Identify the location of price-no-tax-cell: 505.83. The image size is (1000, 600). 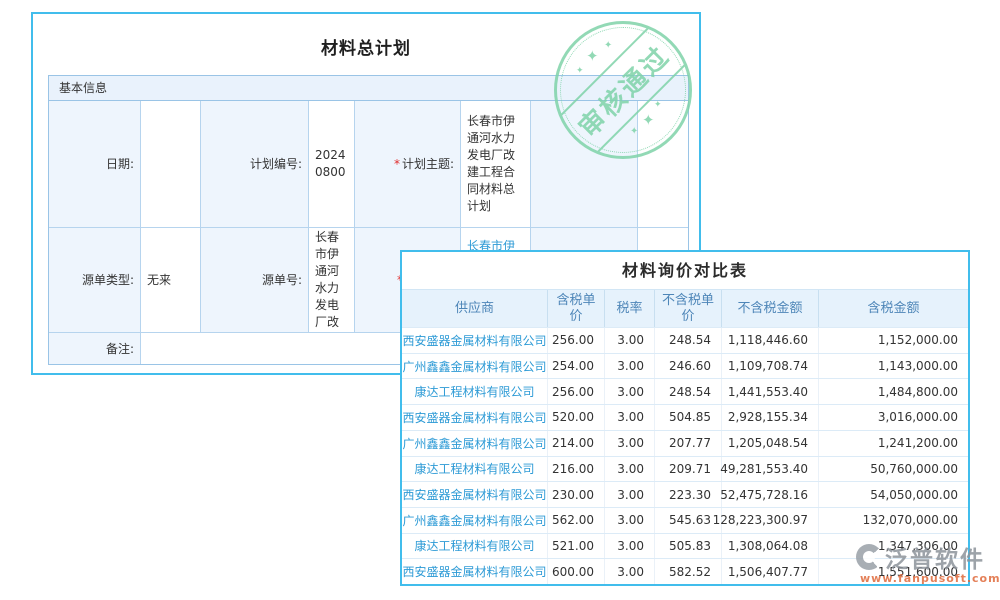
(688, 546).